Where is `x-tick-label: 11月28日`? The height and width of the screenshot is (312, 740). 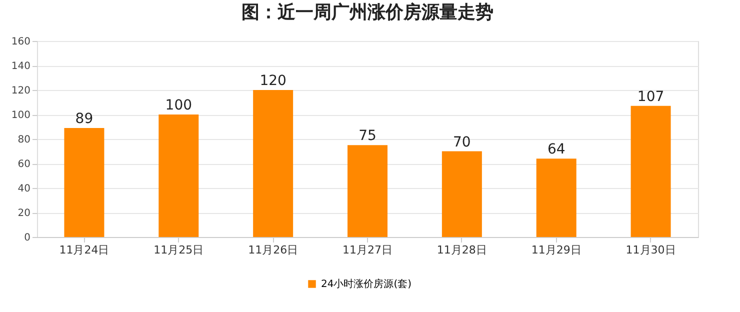
x-tick-label: 11月28日 is located at coordinates (461, 250).